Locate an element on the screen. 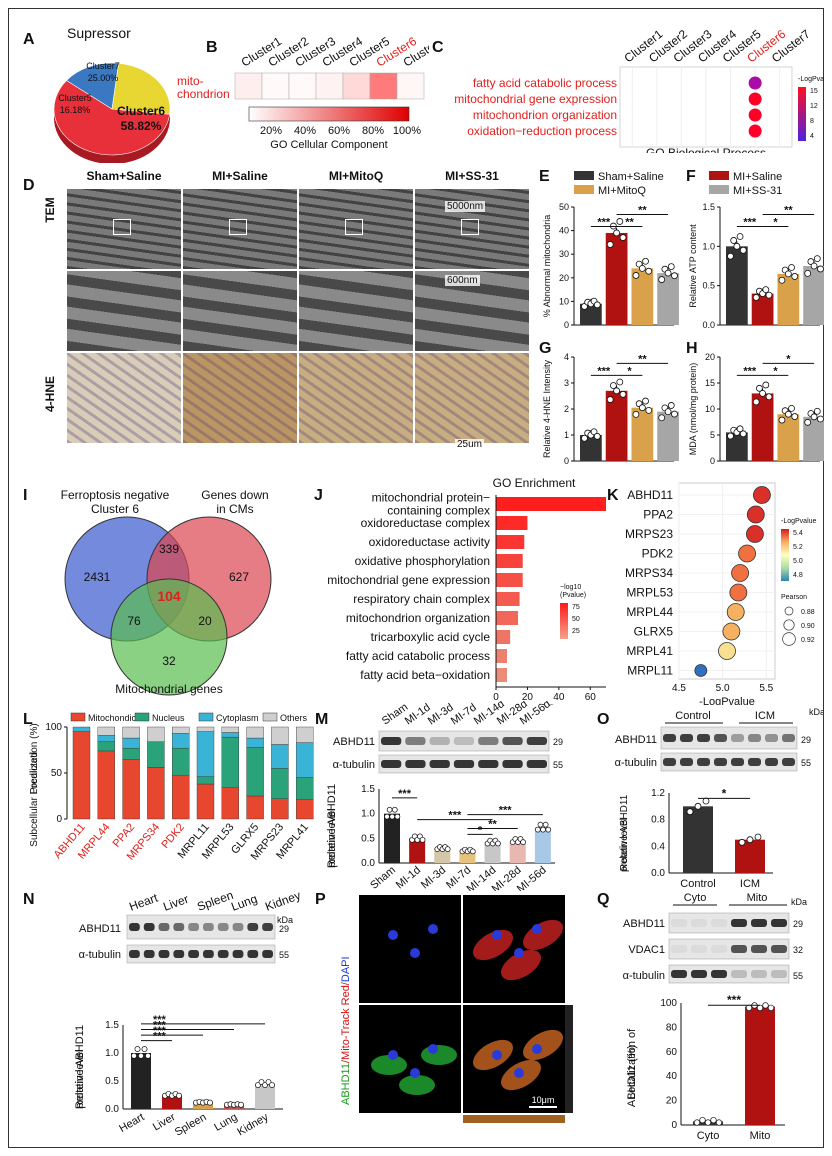 The height and width of the screenshot is (1156, 832). row-label: mito- is located at coordinates (190, 81).